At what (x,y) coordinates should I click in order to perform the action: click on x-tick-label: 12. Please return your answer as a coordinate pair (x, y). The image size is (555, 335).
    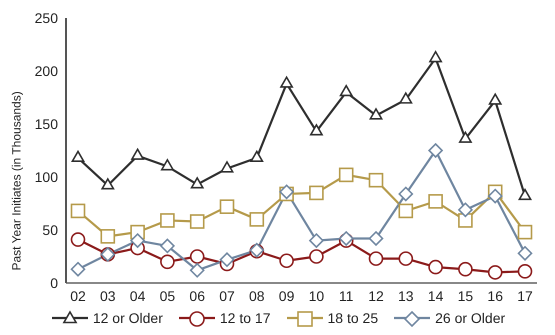
    Looking at the image, I should click on (376, 296).